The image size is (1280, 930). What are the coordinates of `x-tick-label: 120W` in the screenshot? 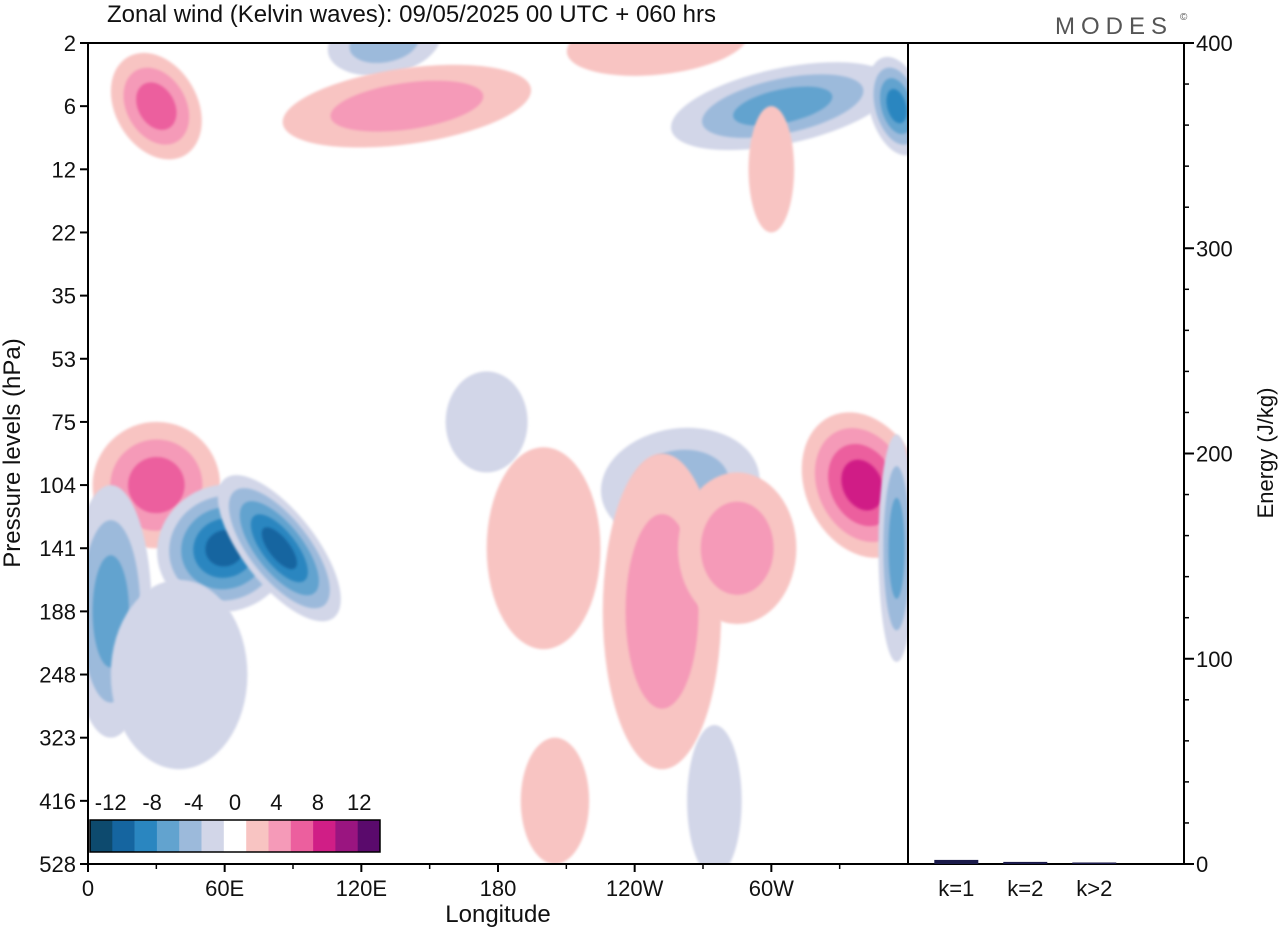 It's located at (635, 888).